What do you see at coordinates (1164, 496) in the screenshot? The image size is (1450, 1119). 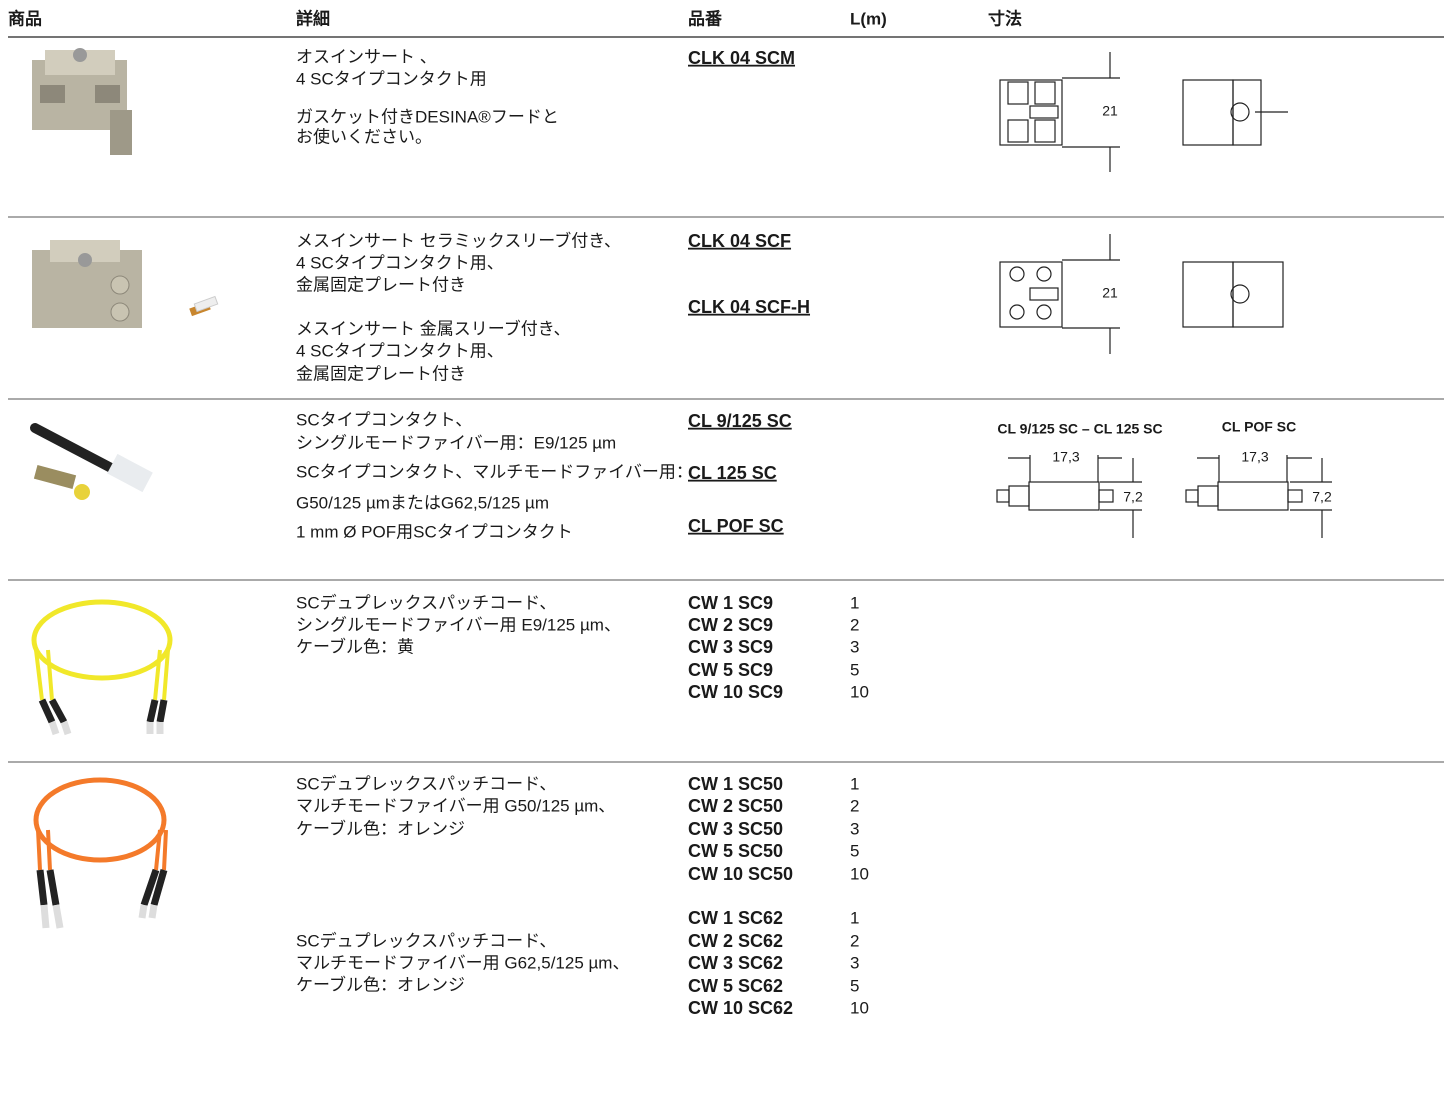 I see `dimension-drawing-contacts` at bounding box center [1164, 496].